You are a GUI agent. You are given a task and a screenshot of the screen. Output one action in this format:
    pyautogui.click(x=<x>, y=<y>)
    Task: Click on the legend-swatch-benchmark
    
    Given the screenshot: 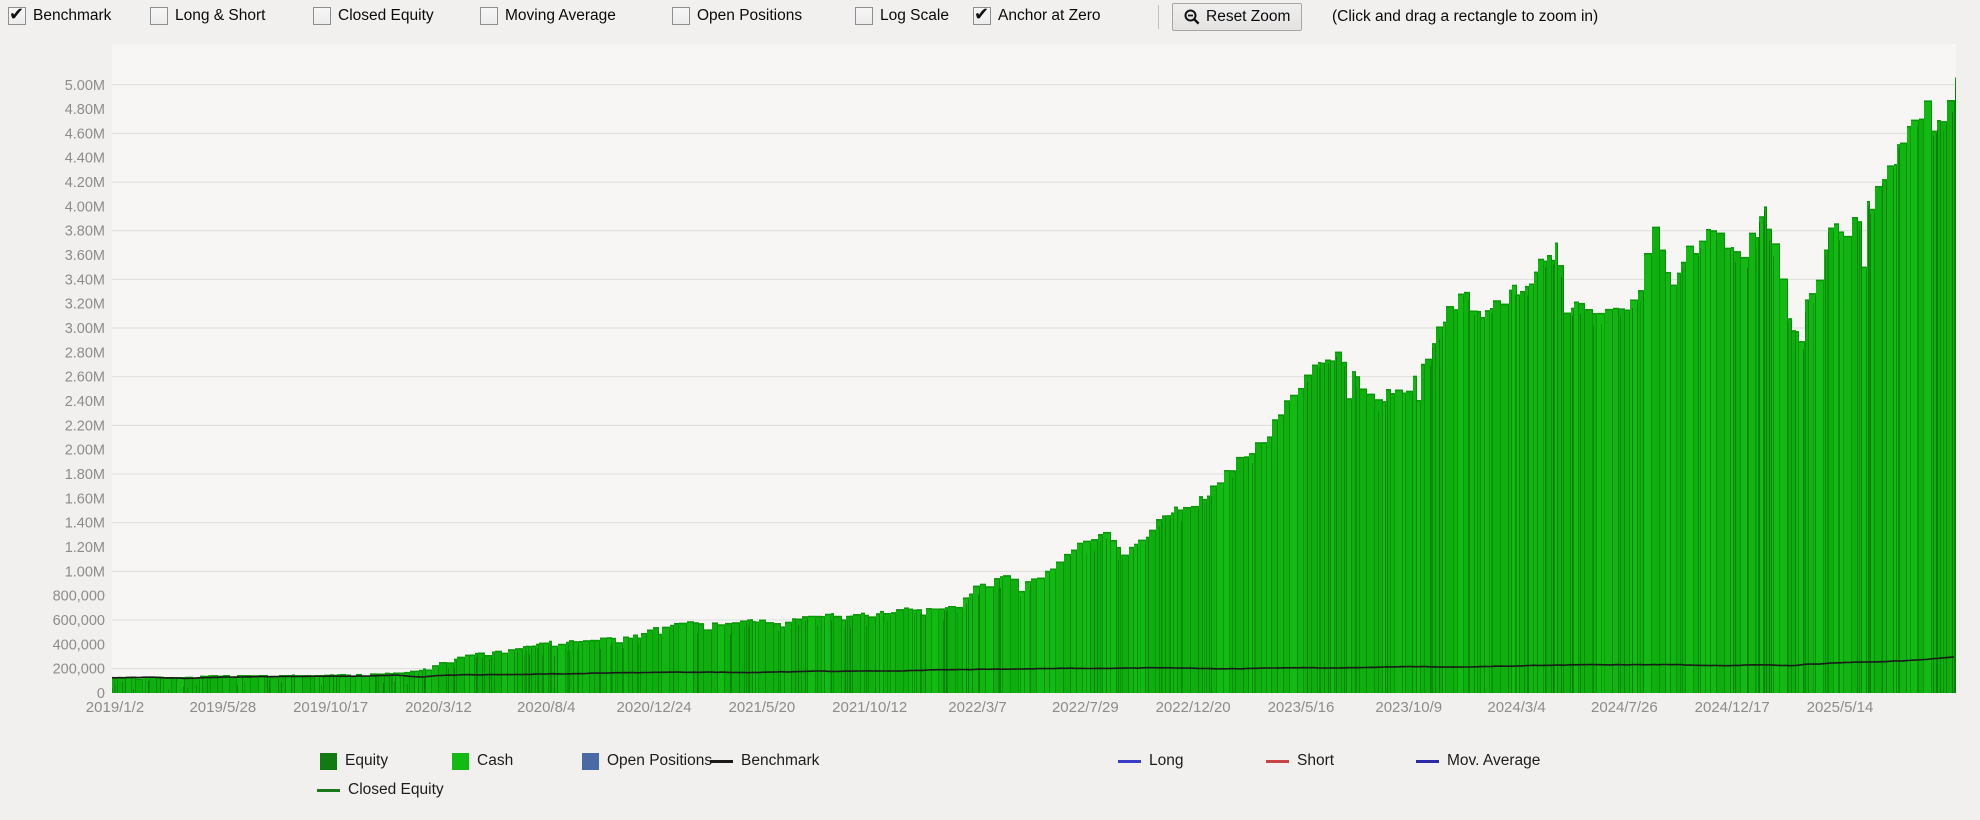 What is the action you would take?
    pyautogui.click(x=721, y=761)
    